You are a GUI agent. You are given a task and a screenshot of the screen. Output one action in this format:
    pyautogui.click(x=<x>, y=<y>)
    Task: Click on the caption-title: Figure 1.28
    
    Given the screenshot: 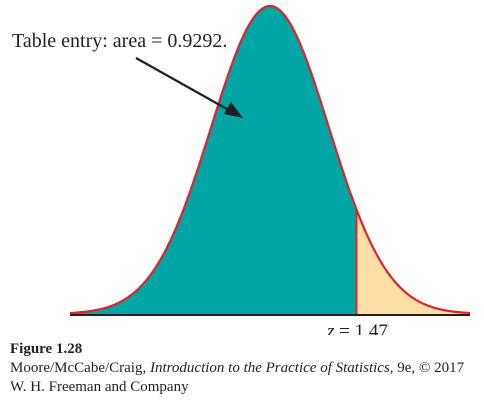 What is the action you would take?
    pyautogui.click(x=46, y=349)
    